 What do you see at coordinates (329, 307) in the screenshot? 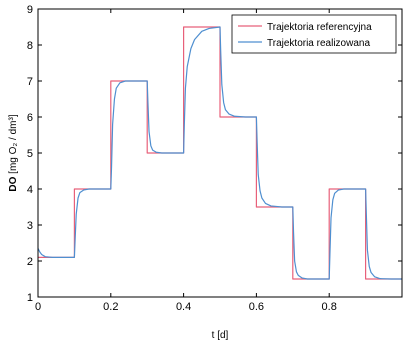
I see `x-tick-label: 0.8` at bounding box center [329, 307].